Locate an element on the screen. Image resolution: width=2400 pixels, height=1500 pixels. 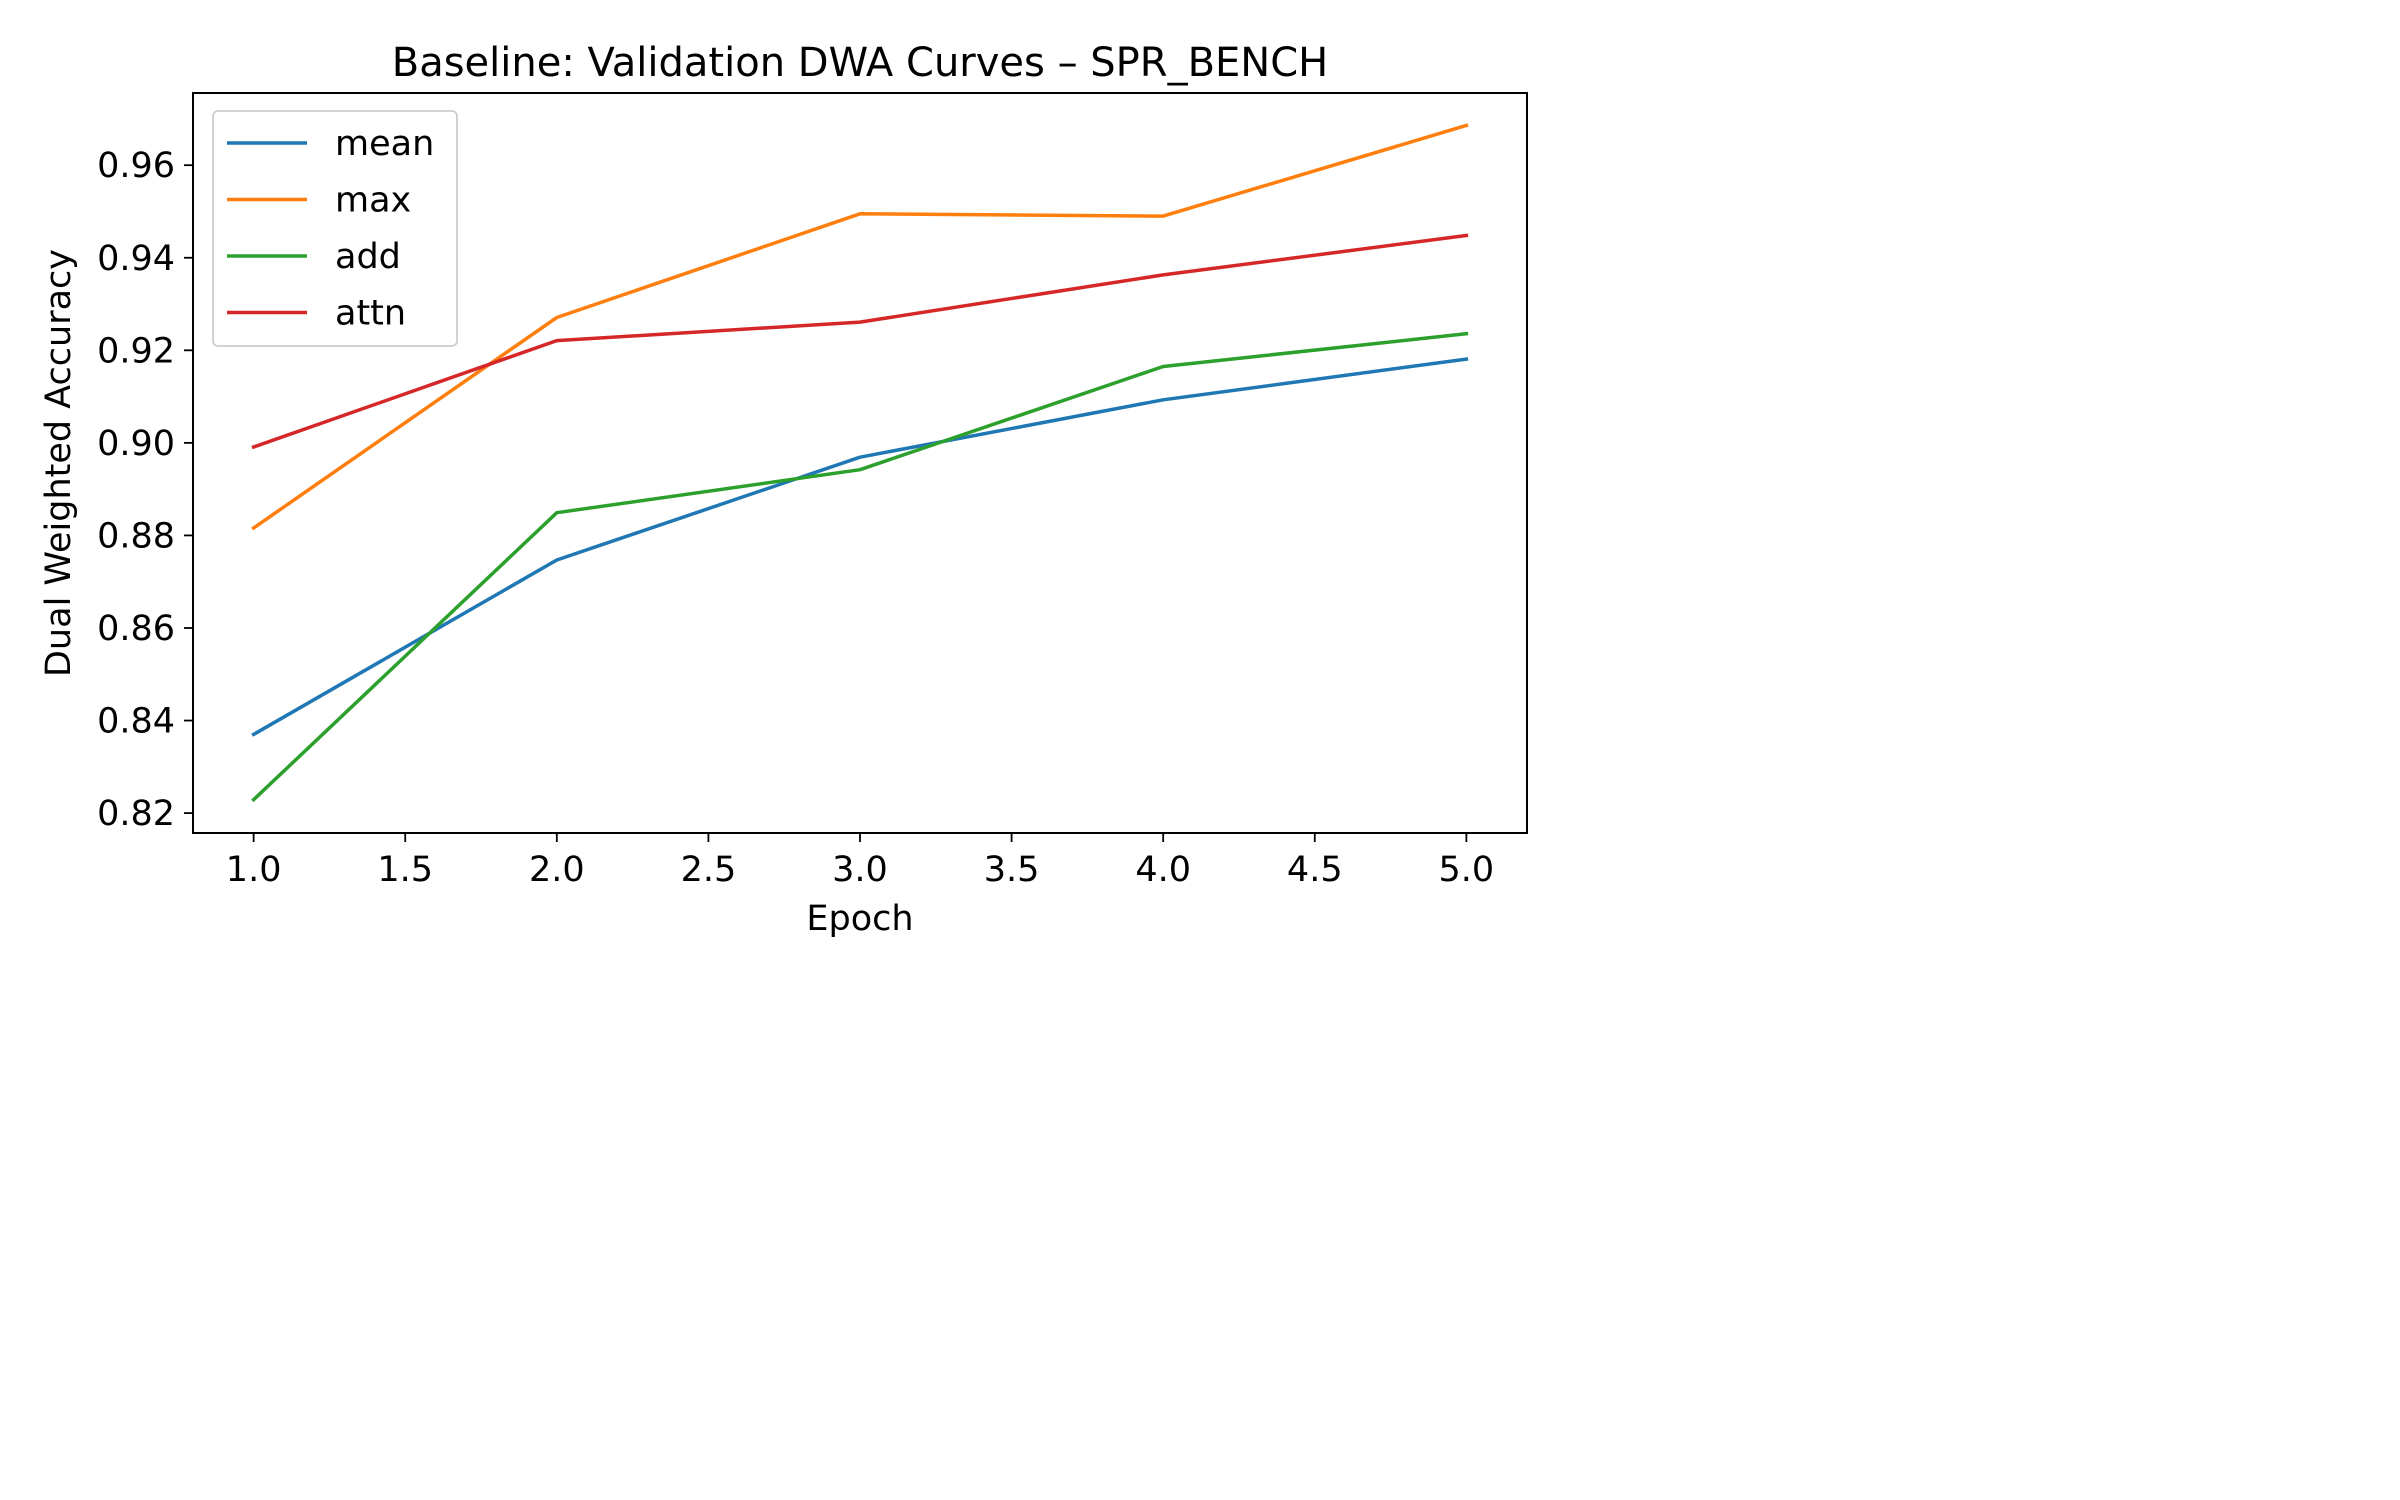
y-axis-label: Dual Weighted Accuracy is located at coordinates (59, 463).